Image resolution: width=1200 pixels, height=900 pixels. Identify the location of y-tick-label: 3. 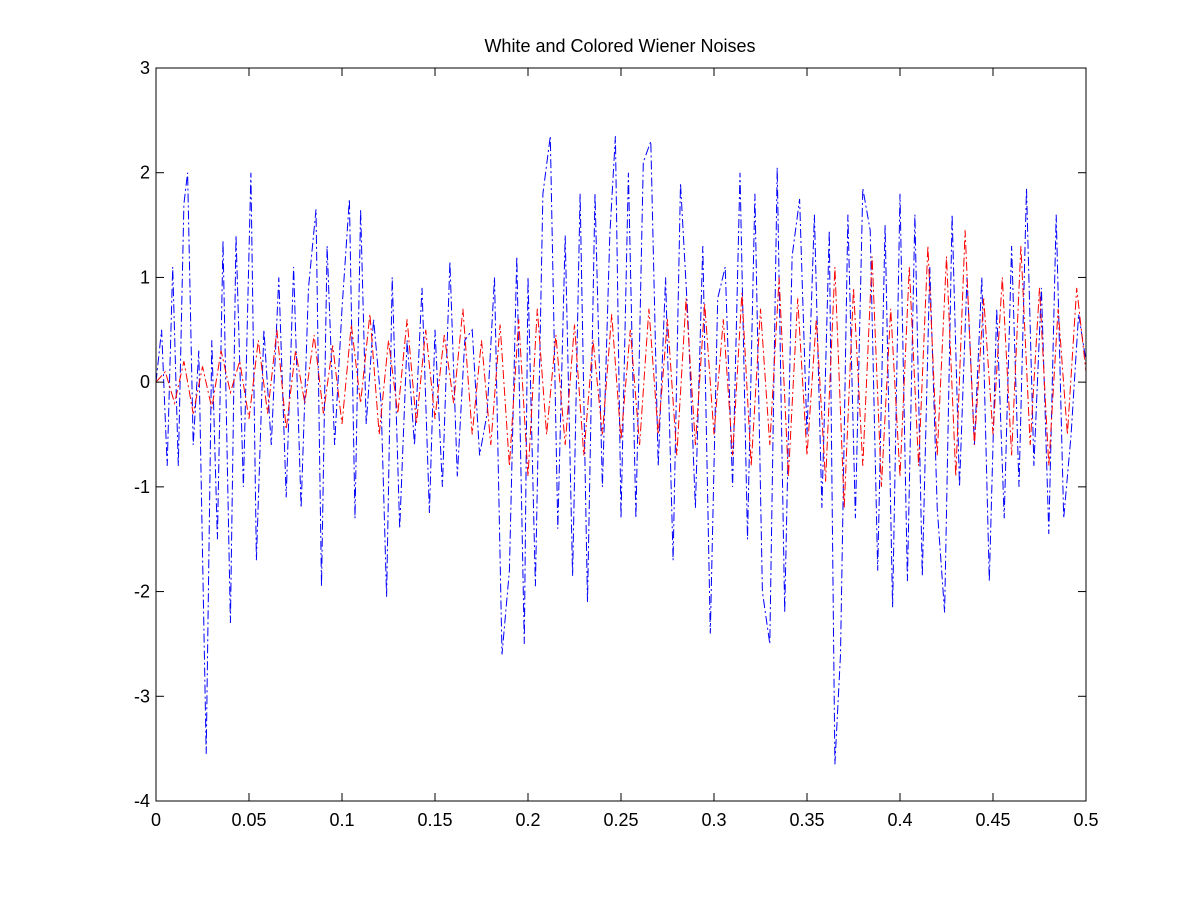
(145, 68).